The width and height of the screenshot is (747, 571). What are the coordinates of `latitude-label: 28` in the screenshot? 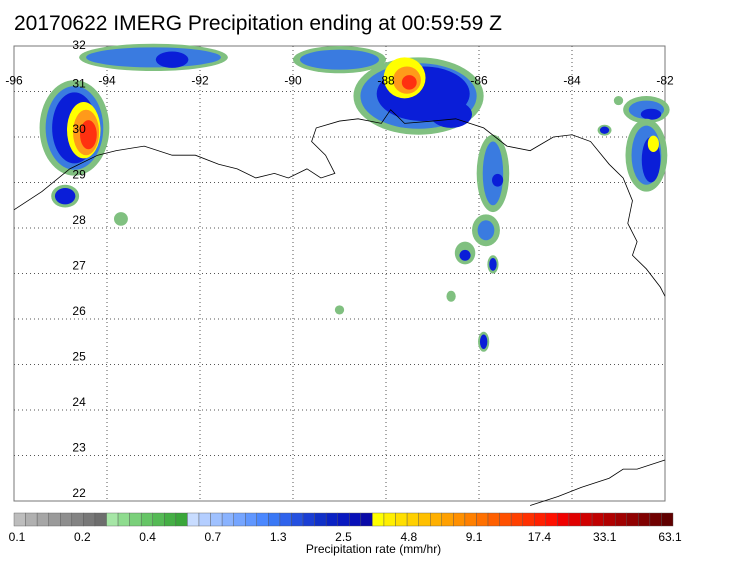 It's located at (79, 220).